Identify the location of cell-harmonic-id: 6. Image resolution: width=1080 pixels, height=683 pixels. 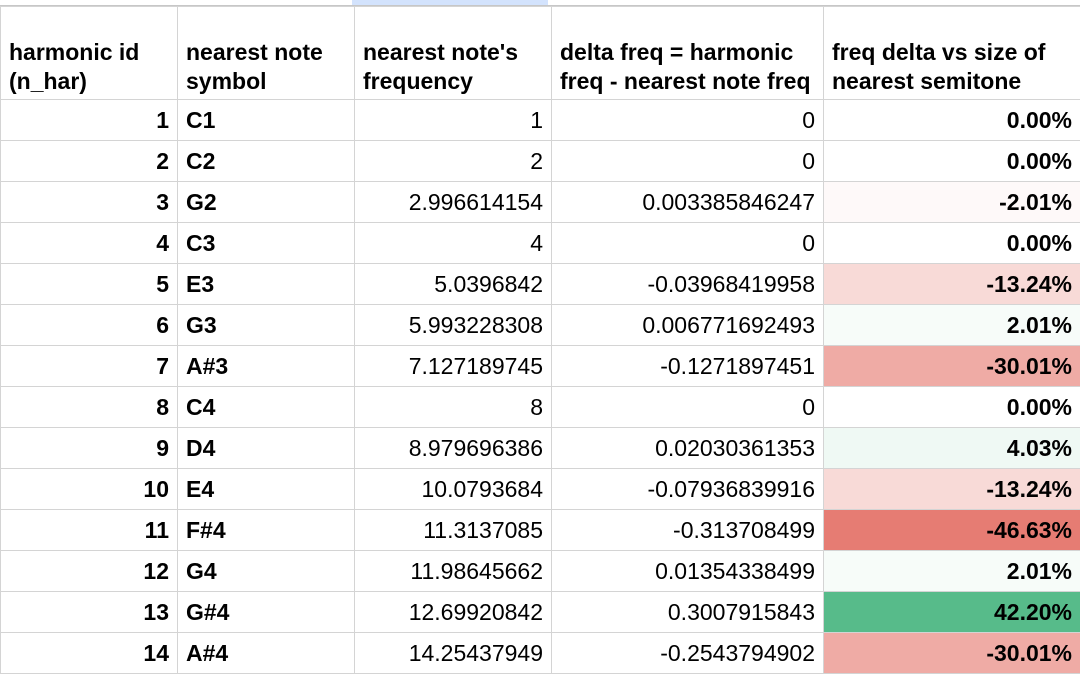
(89, 325).